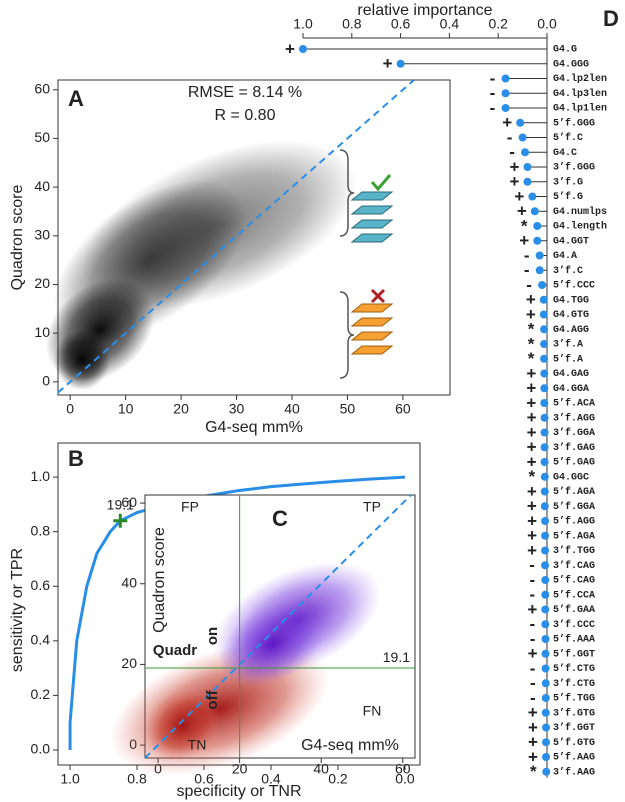 Image resolution: width=625 pixels, height=802 pixels. I want to click on feature-label: 5’f.AAA, so click(574, 640).